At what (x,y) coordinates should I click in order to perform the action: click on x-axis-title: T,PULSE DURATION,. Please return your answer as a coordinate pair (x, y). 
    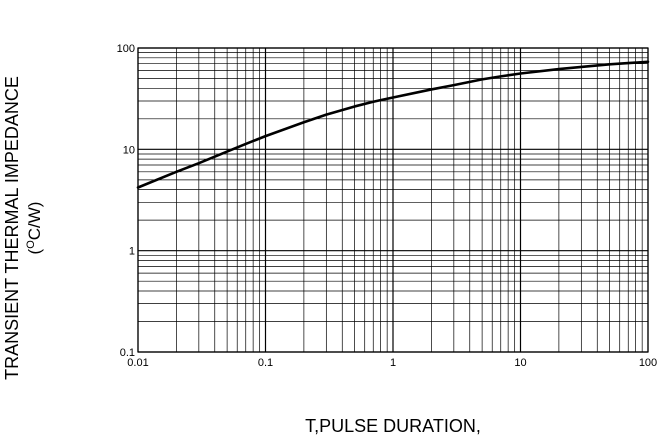
    Looking at the image, I should click on (393, 426).